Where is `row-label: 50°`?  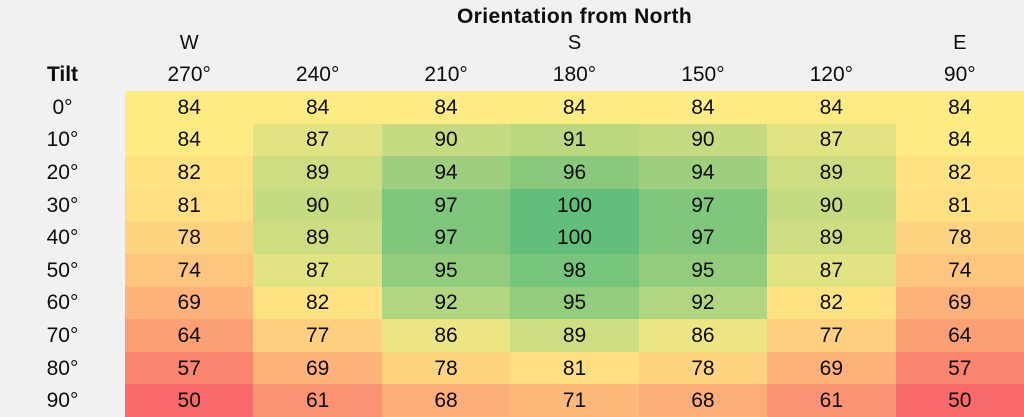
row-label: 50° is located at coordinates (62, 270).